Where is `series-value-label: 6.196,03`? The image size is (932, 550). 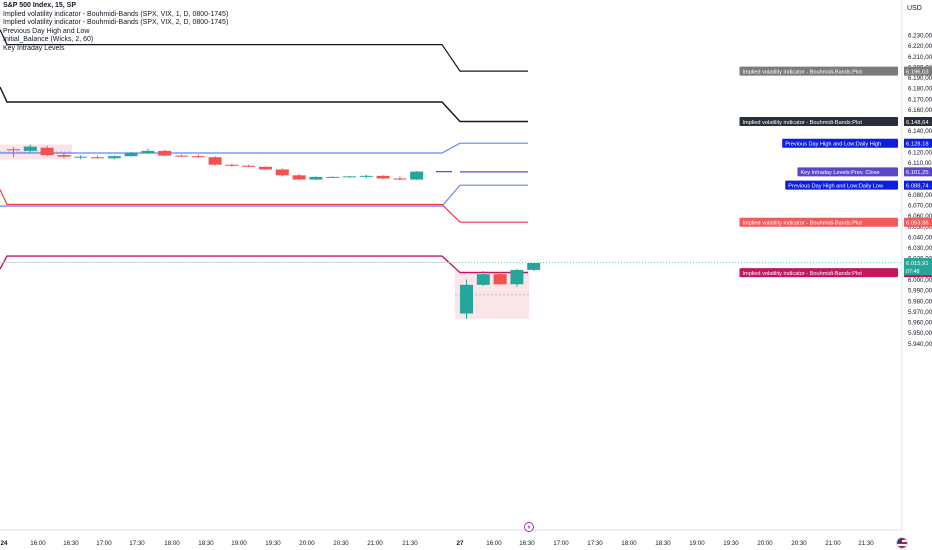
series-value-label: 6.196,03 is located at coordinates (917, 72).